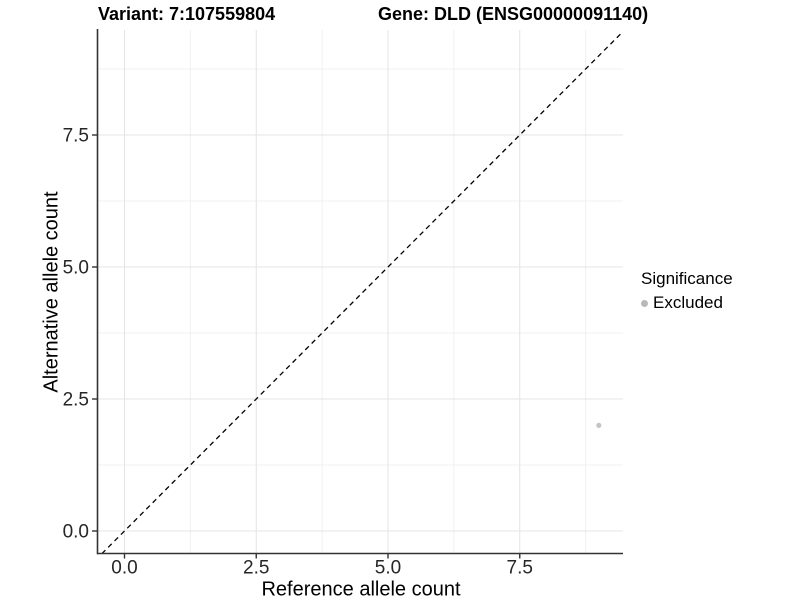  I want to click on x-axis-label: Reference allele count, so click(361, 589).